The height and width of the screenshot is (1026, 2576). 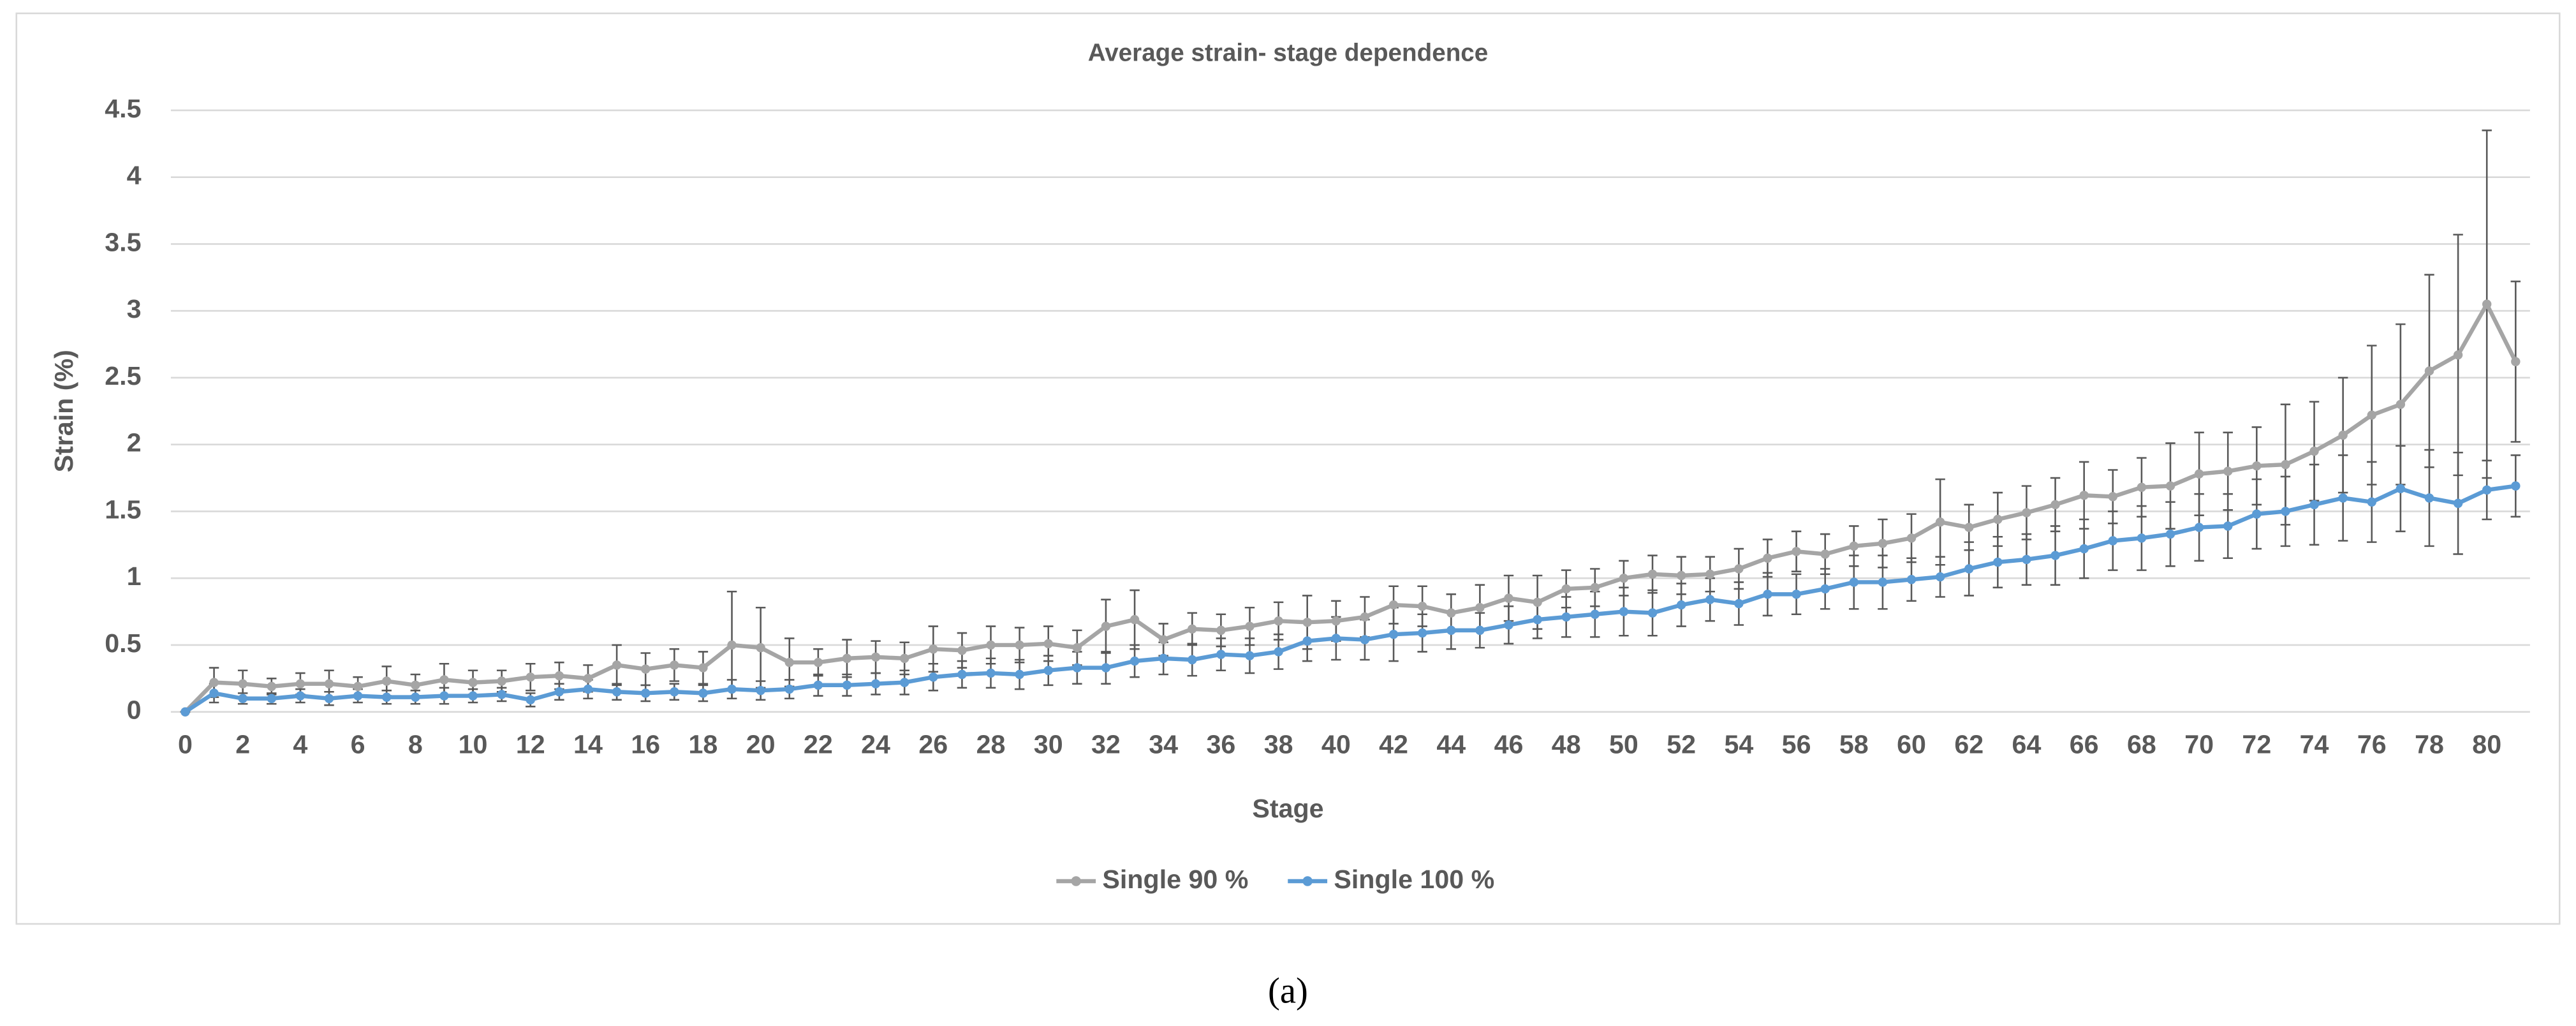 What do you see at coordinates (123, 509) in the screenshot?
I see `y-tick-label: 1.5` at bounding box center [123, 509].